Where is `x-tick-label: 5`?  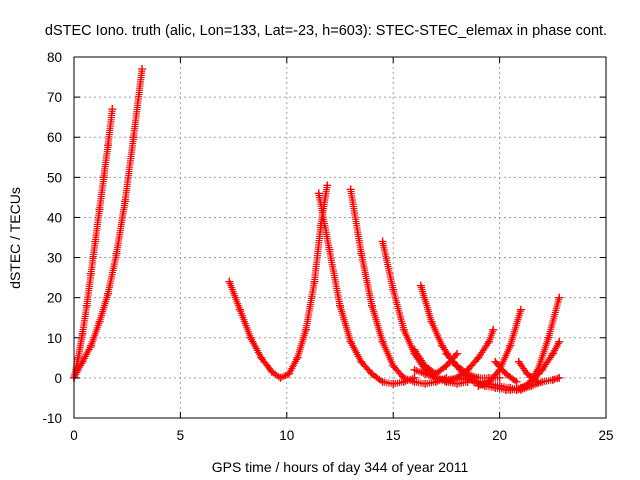
x-tick-label: 5 is located at coordinates (181, 435).